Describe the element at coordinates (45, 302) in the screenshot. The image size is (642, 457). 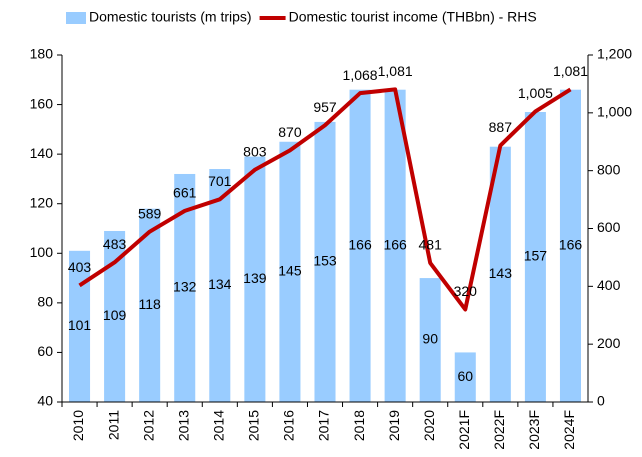
I see `y-tick-label: 80` at that location.